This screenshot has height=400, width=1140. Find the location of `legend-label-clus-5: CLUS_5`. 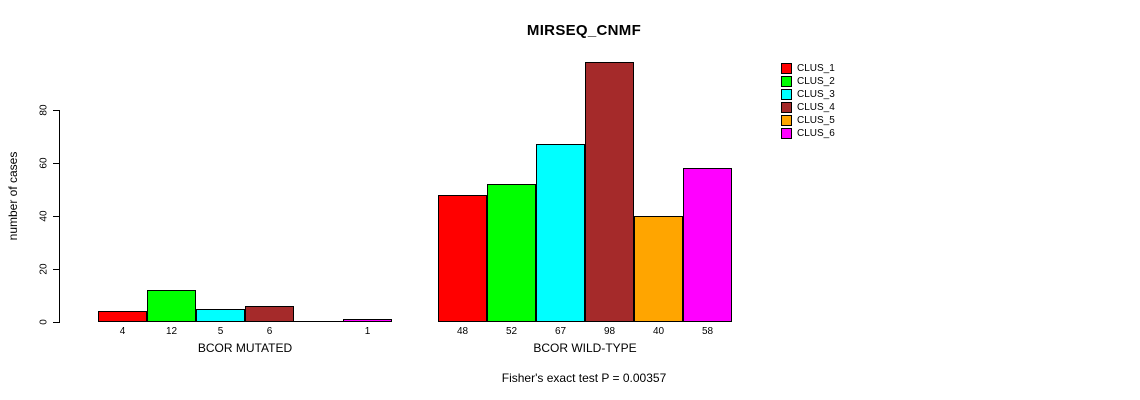

legend-label-clus-5: CLUS_5 is located at coordinates (816, 120).